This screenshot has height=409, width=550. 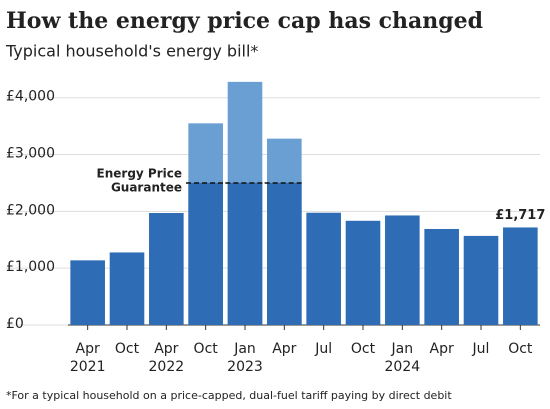 I want to click on y-tick-label: £1,000, so click(x=30, y=267).